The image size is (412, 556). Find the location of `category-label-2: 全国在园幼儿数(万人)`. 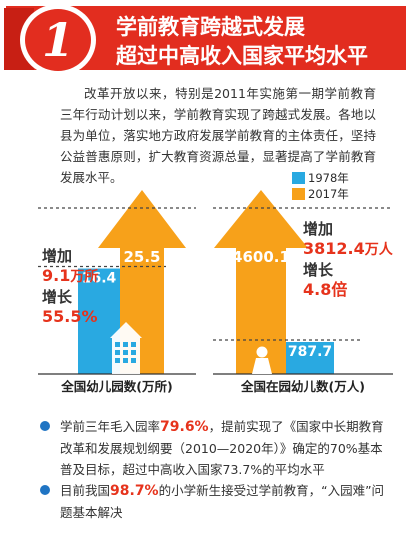

category-label-2: 全国在园幼儿数(万人) is located at coordinates (302, 386).